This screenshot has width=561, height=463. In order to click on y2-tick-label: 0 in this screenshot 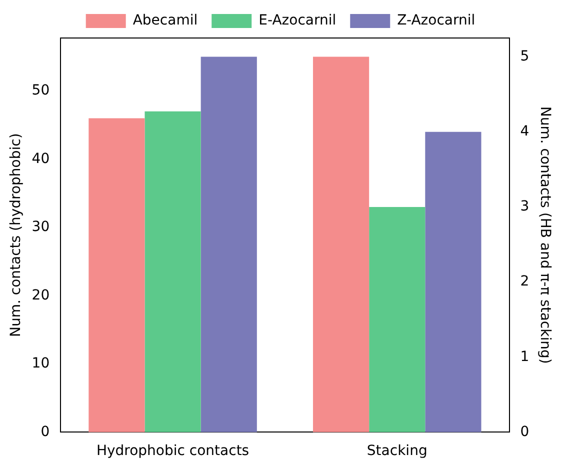, I will do `click(525, 432)`.